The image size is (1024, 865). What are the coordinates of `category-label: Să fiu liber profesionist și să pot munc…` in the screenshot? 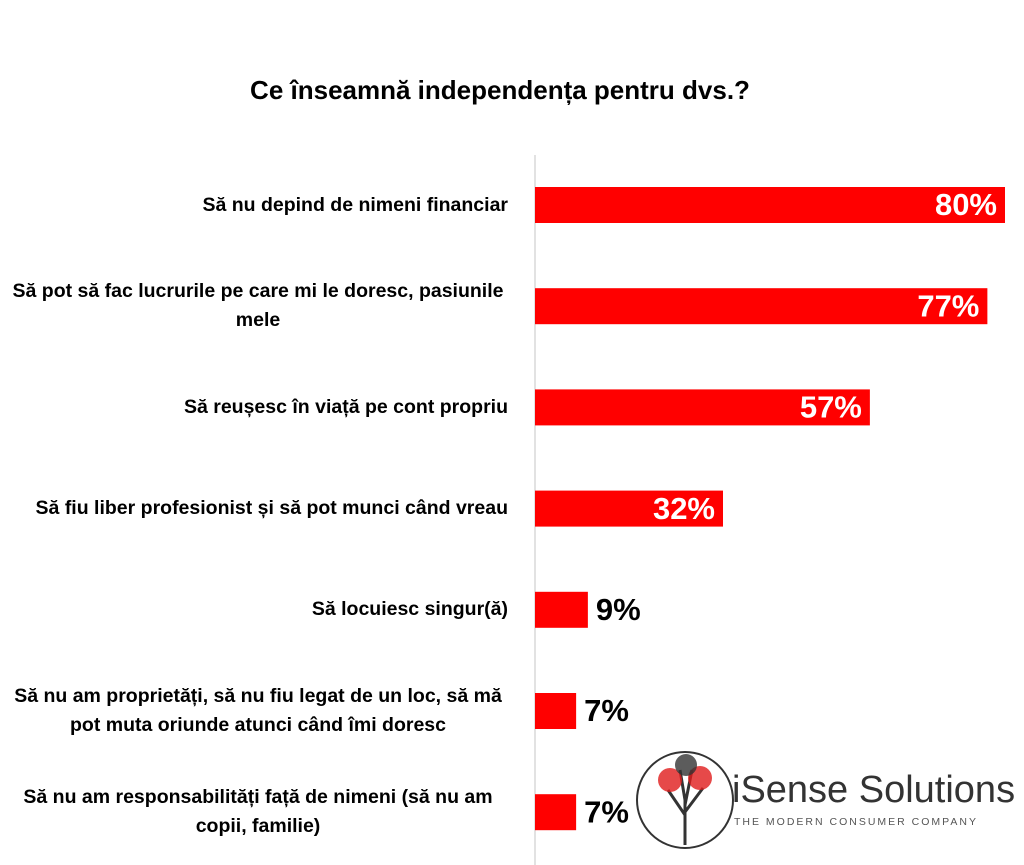 It's located at (271, 508).